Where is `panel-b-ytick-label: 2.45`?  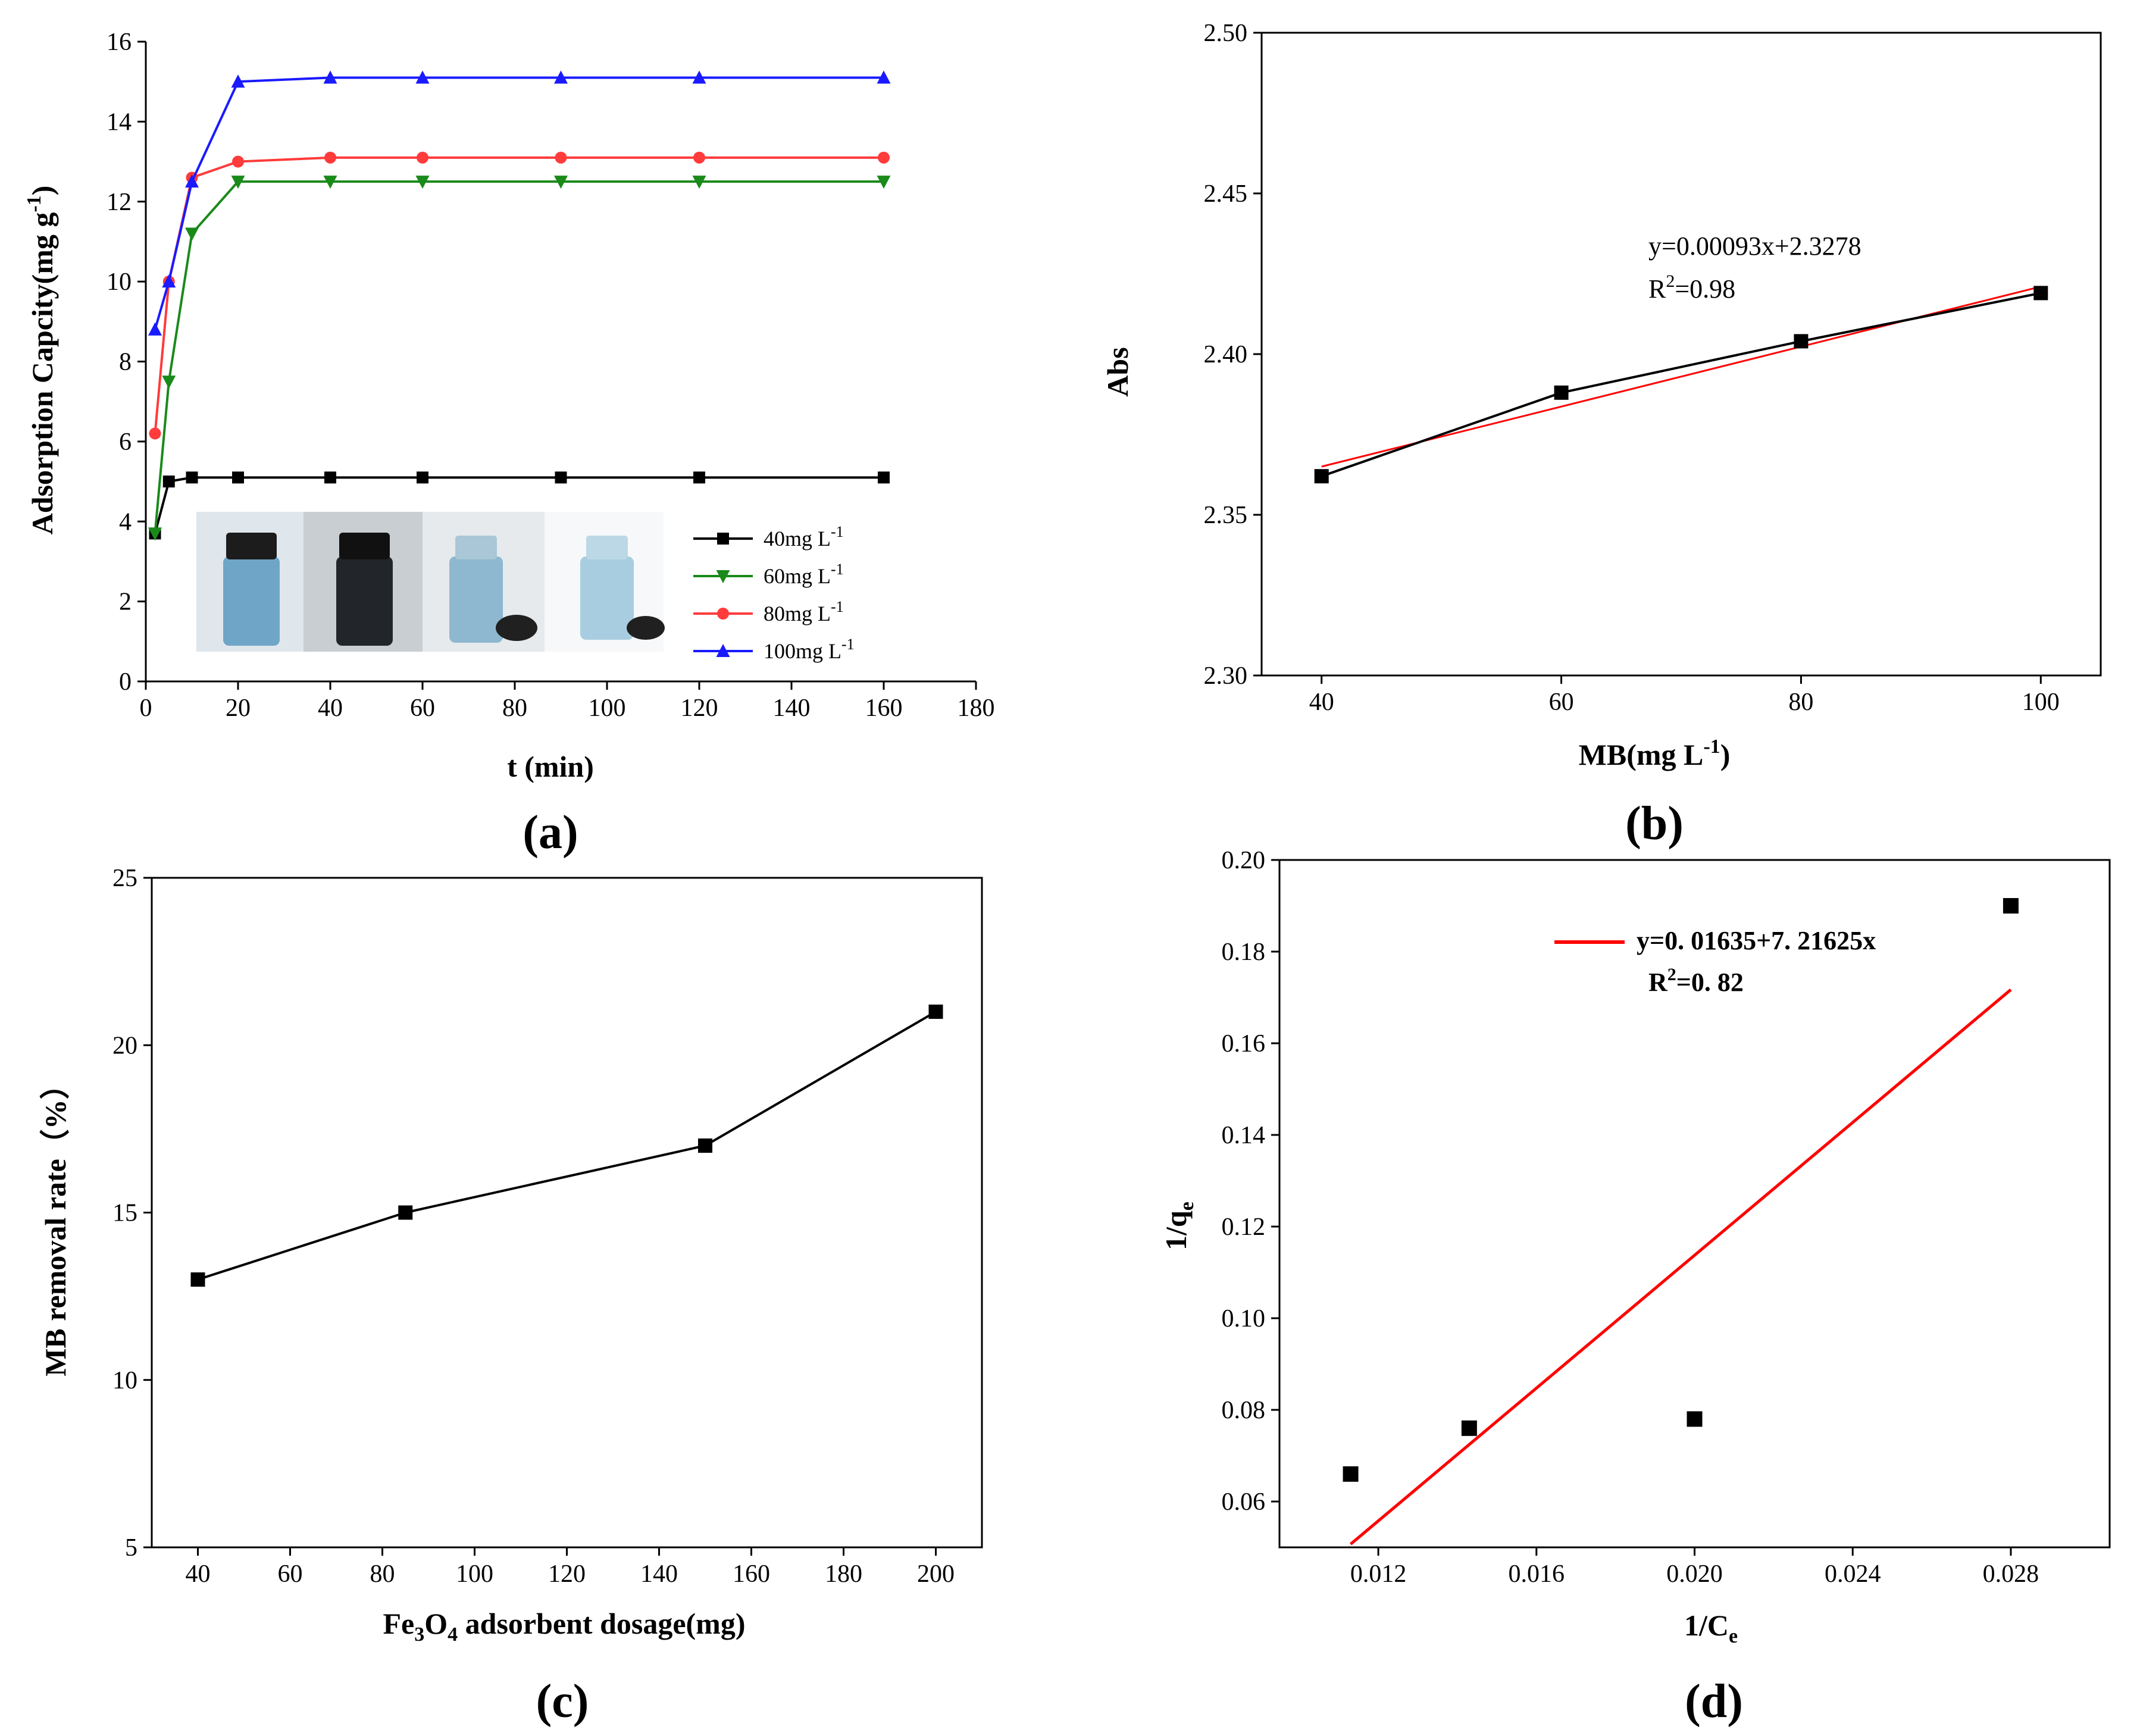 panel-b-ytick-label: 2.45 is located at coordinates (1226, 194).